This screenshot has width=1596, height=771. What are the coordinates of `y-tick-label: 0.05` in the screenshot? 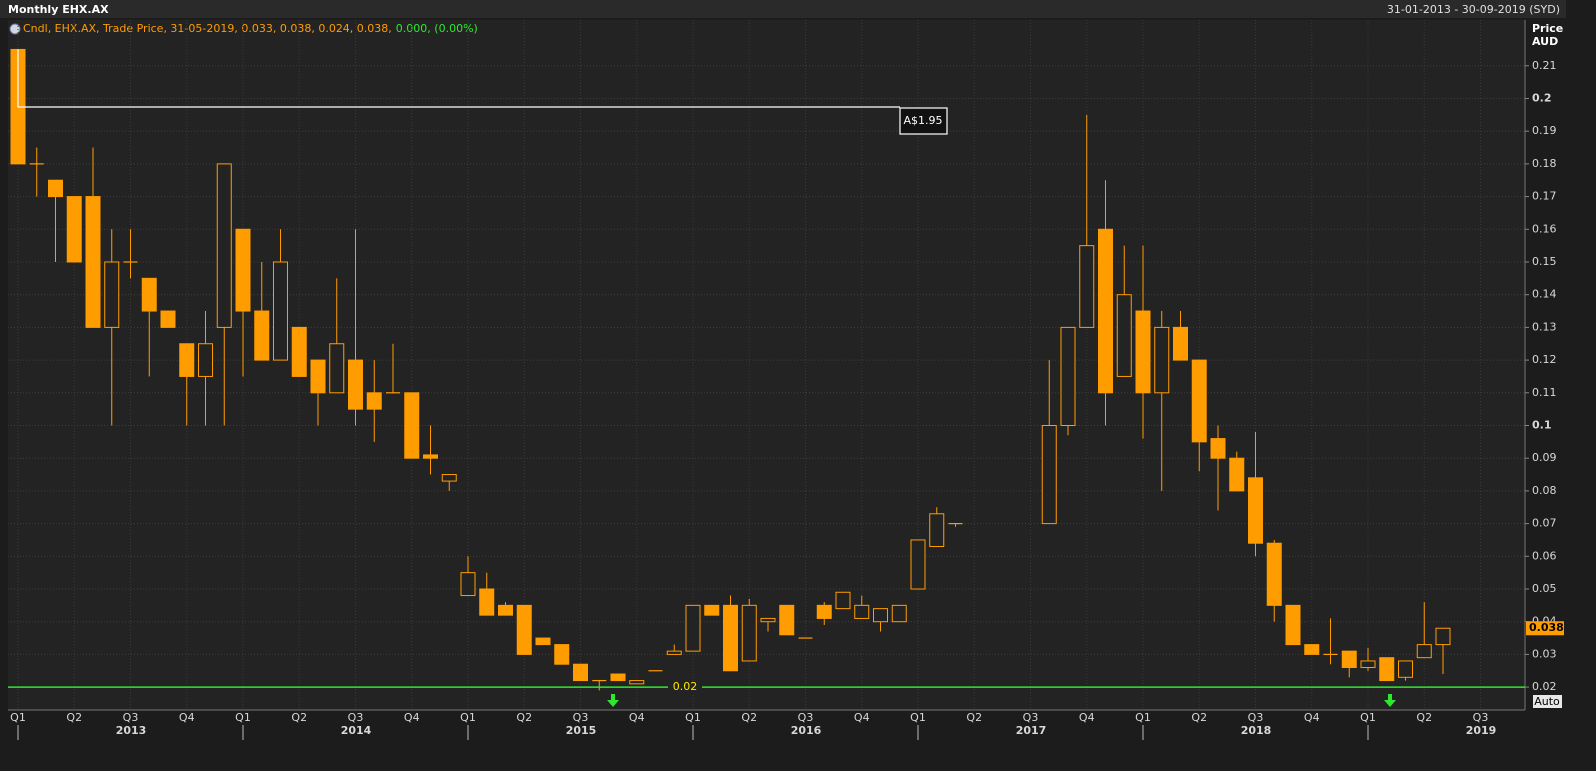 It's located at (1544, 588).